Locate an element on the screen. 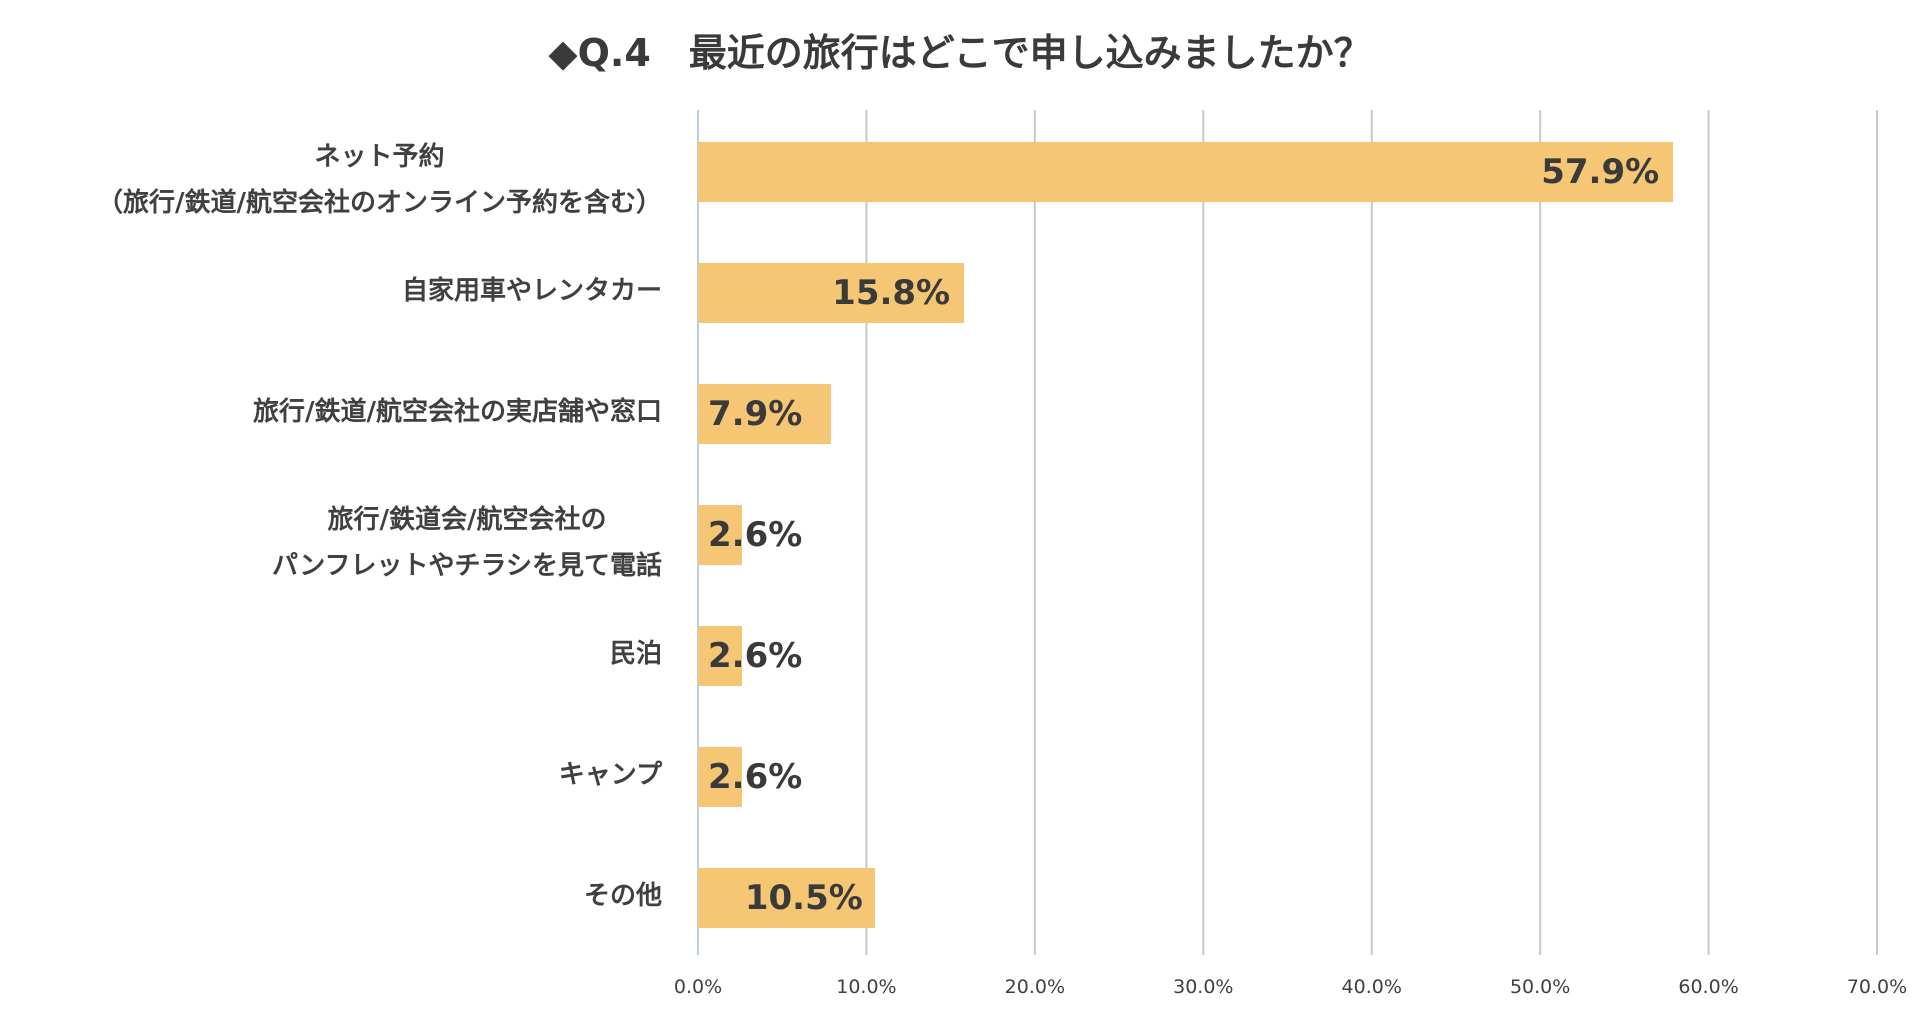 This screenshot has height=1011, width=1920. category-label: キャンプ is located at coordinates (610, 775).